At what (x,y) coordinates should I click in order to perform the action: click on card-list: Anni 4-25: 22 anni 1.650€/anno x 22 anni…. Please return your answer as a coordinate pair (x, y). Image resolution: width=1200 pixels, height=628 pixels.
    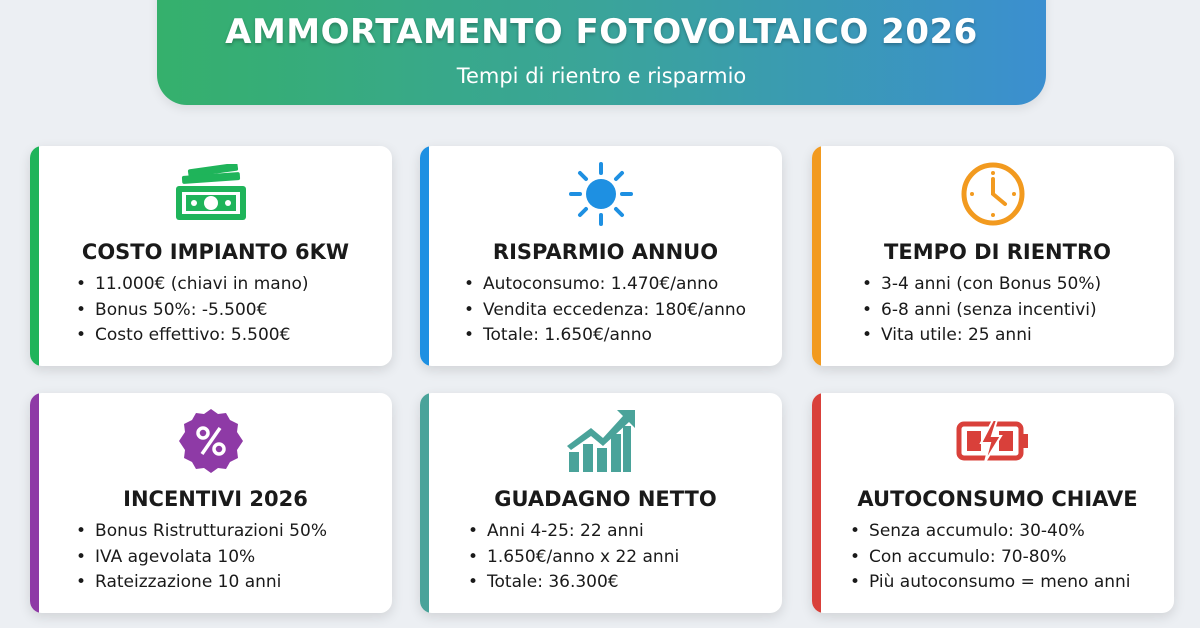
    Looking at the image, I should click on (573, 557).